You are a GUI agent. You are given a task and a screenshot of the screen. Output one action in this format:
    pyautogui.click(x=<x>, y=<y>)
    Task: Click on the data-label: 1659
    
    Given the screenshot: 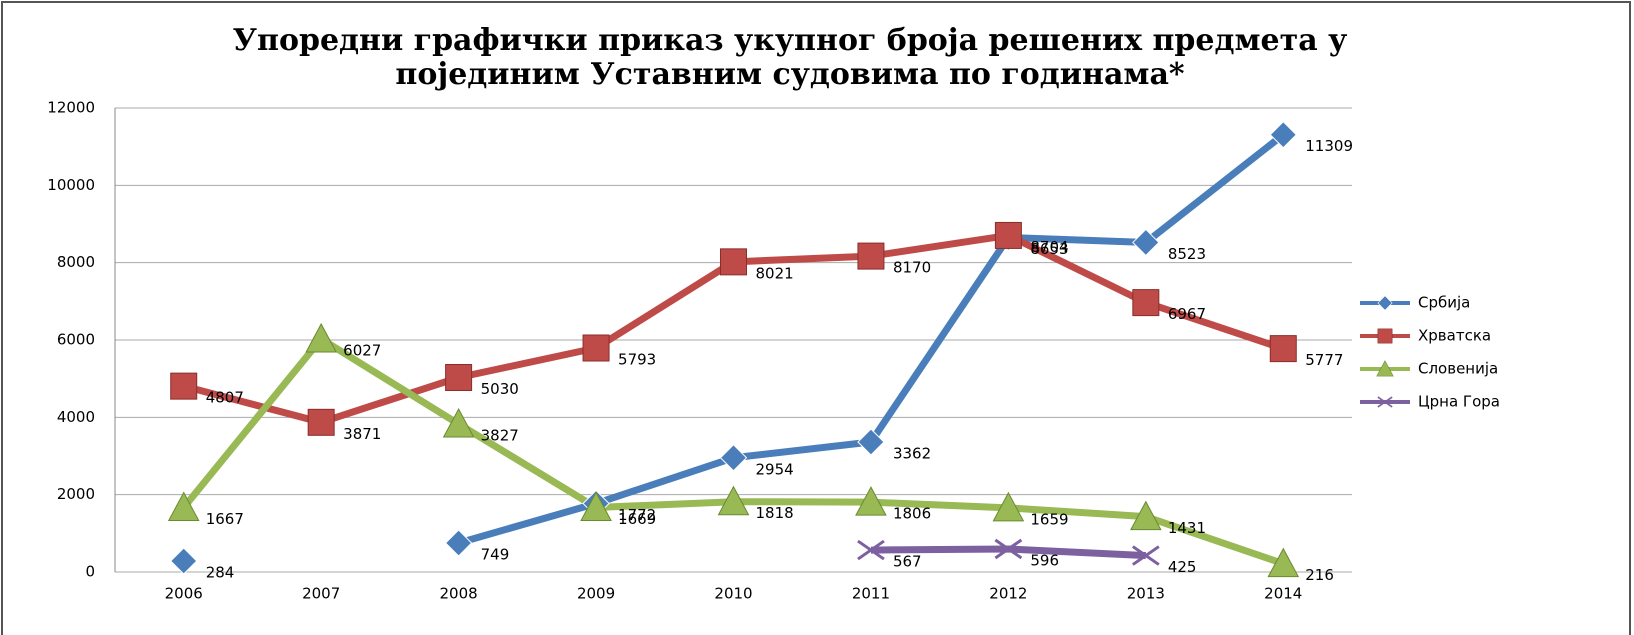 What is the action you would take?
    pyautogui.click(x=1049, y=519)
    